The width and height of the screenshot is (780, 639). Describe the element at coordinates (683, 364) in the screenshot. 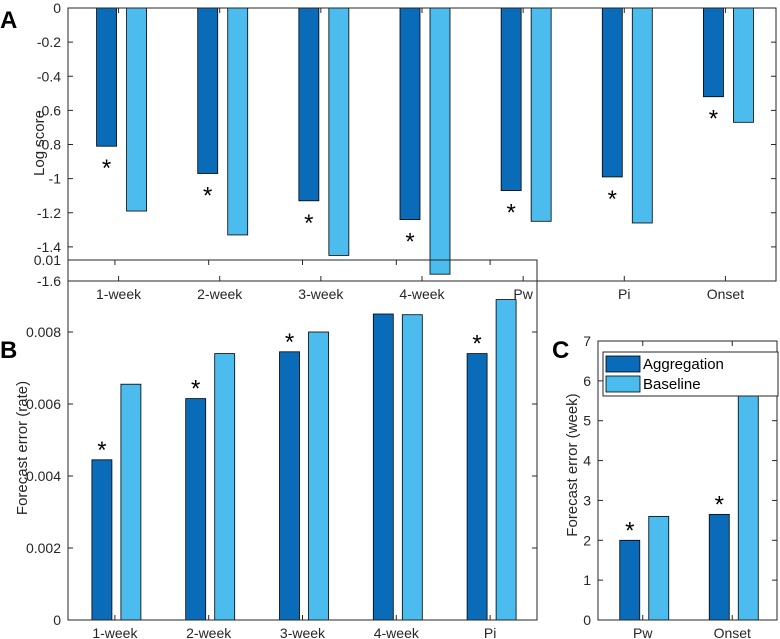

I see `legend-label-aggregation: Aggregation` at that location.